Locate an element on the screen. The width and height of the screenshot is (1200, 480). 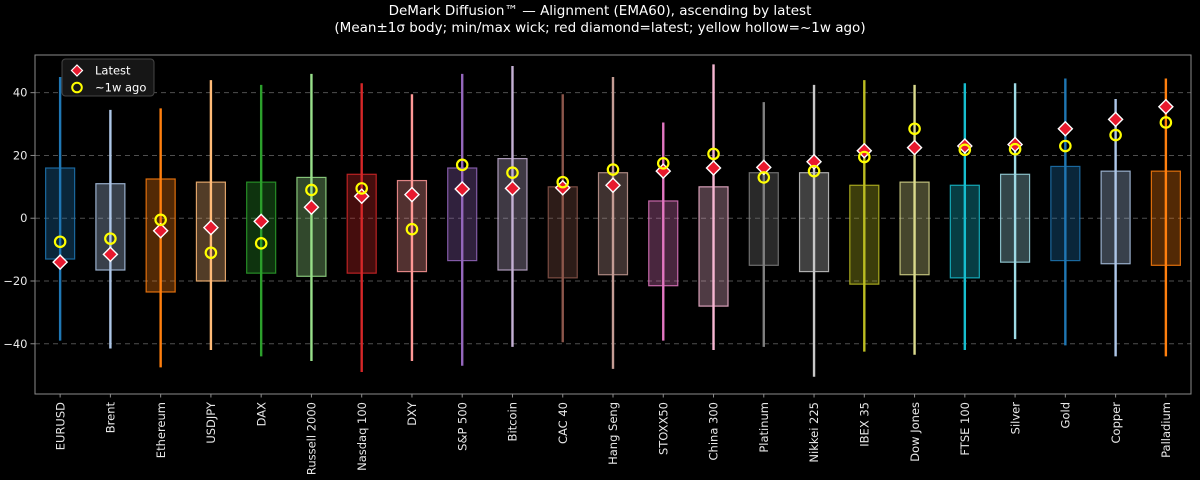
legend: Latest ~1w ago is located at coordinates (108, 77).